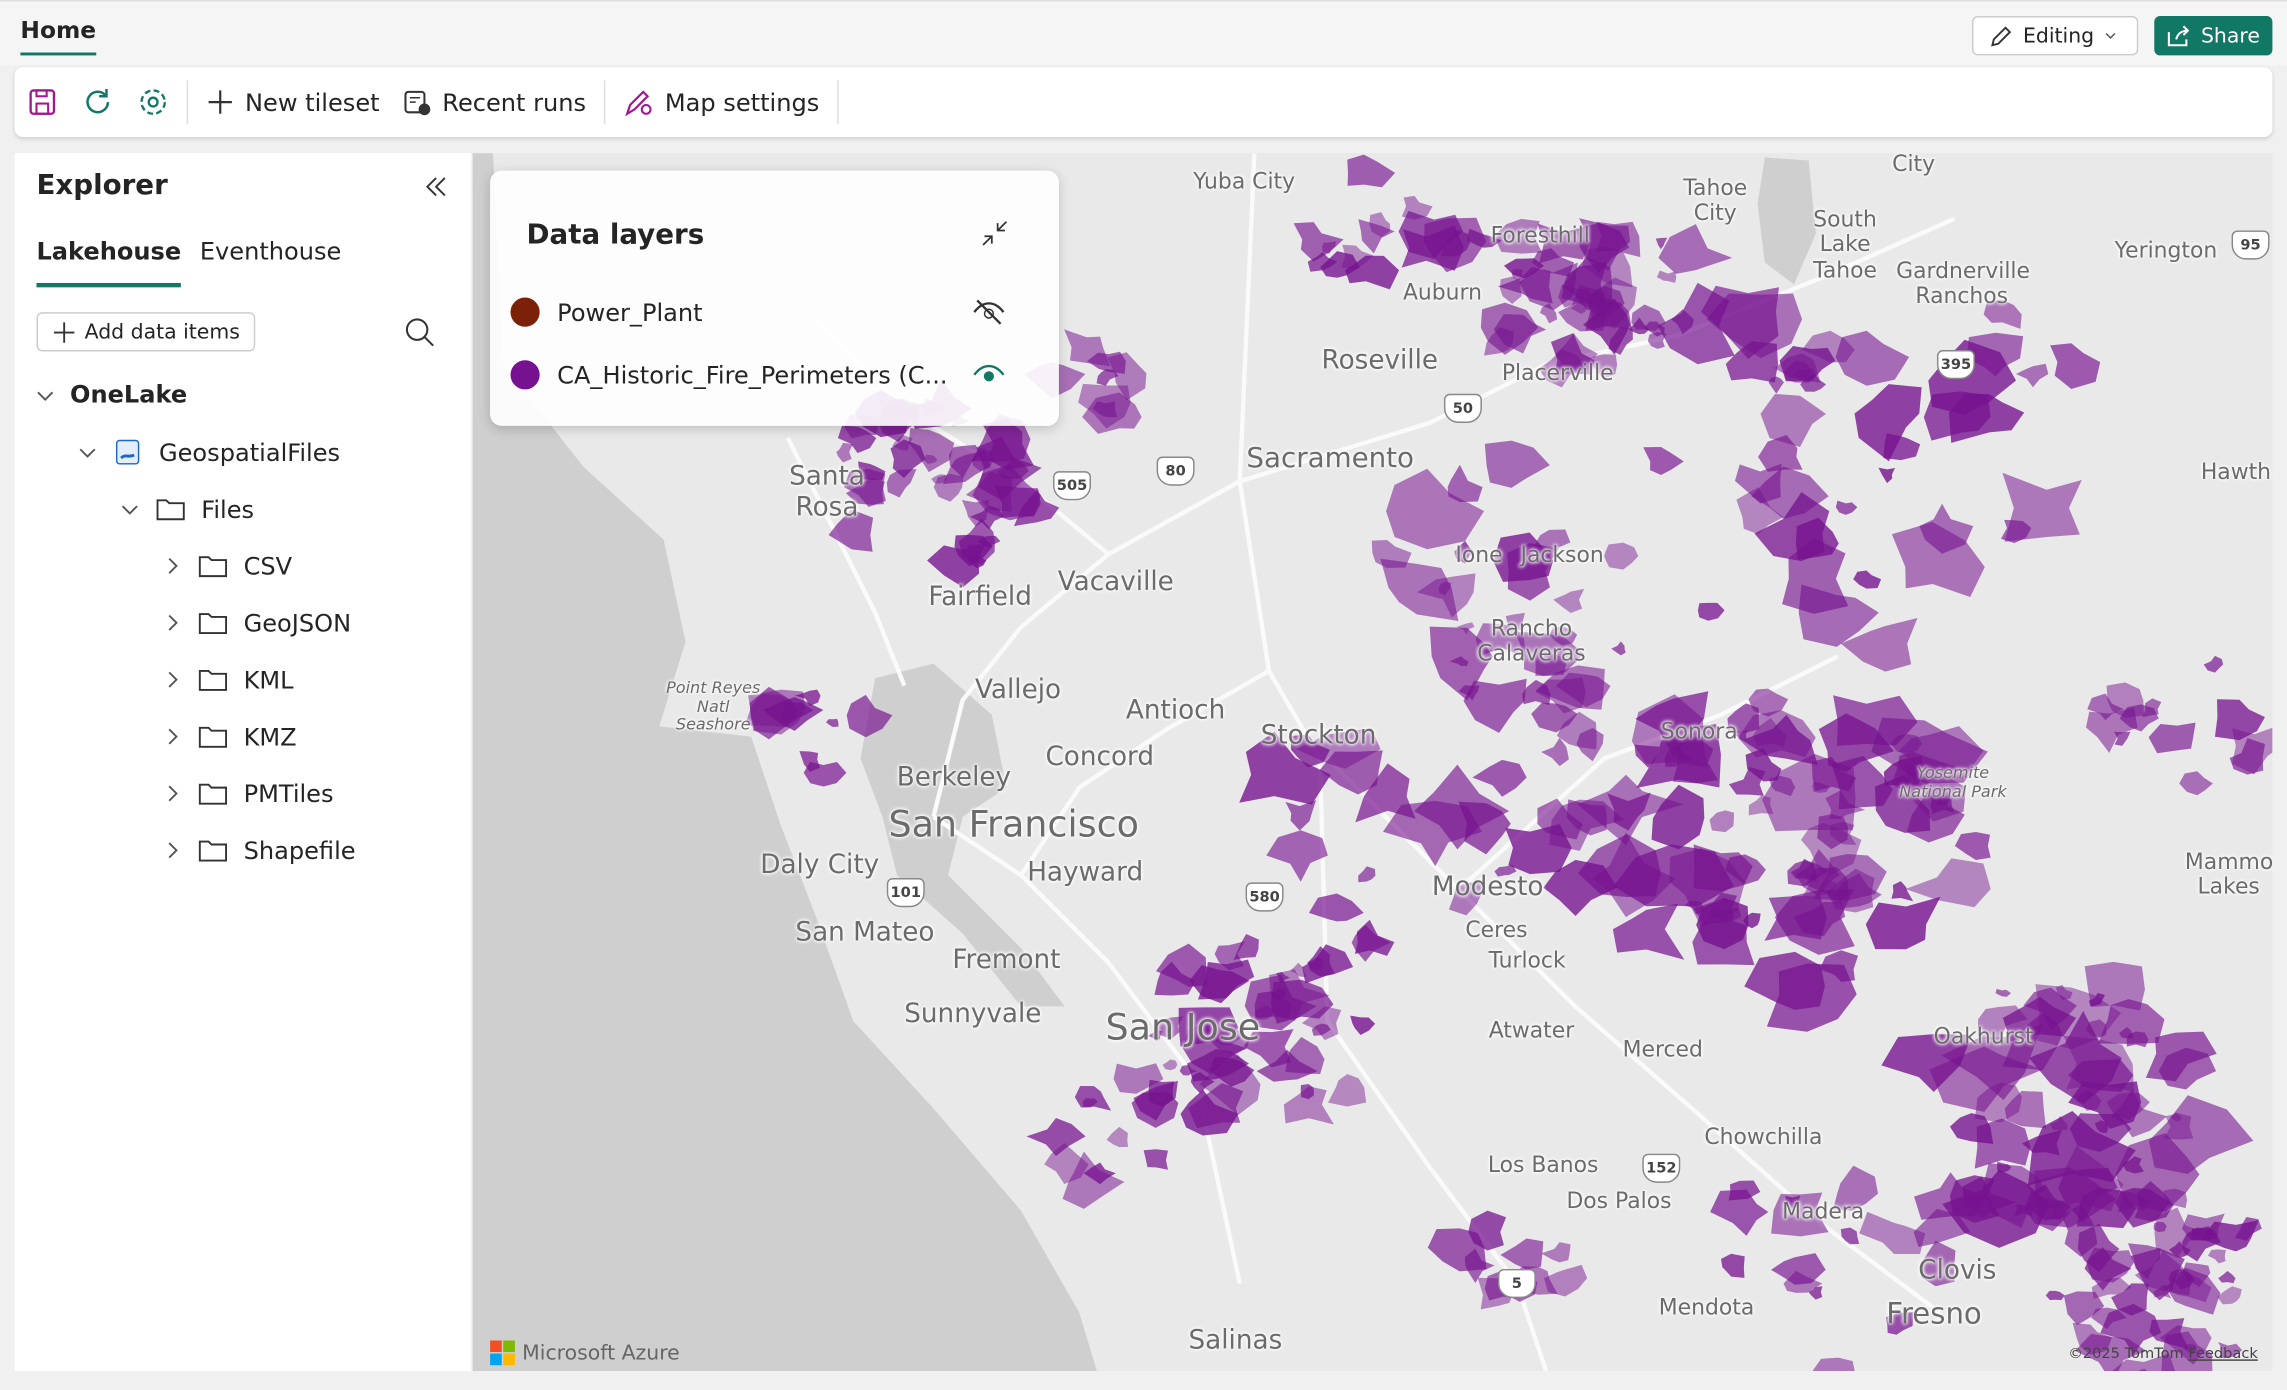  Describe the element at coordinates (227, 565) in the screenshot. I see `tree-item: CSV` at that location.